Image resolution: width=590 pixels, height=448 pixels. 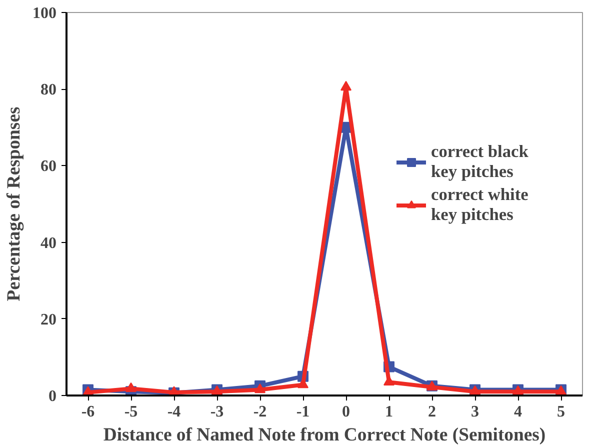 I want to click on y-tick-label: 60, so click(x=48, y=167).